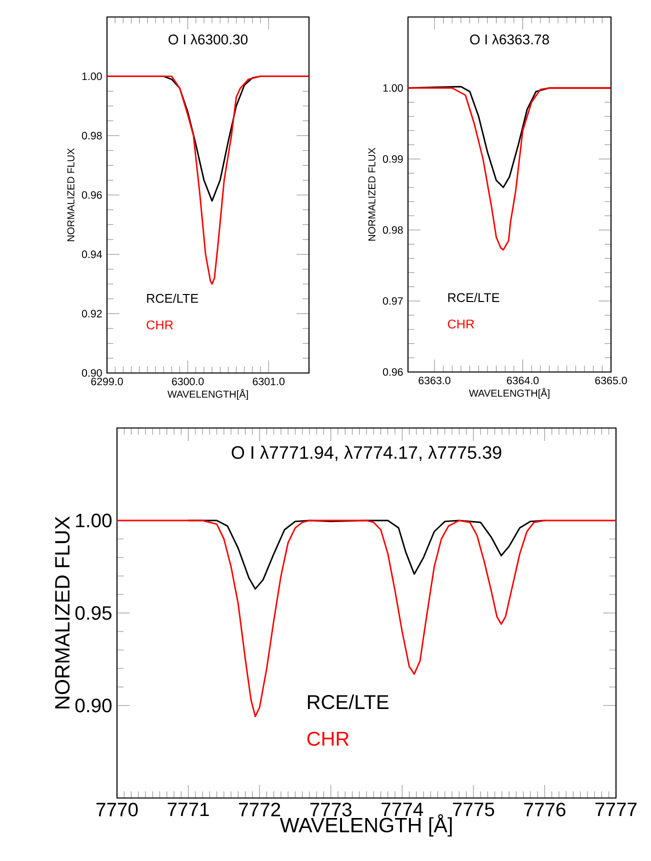  Describe the element at coordinates (392, 159) in the screenshot. I see `y-tick-label: 0.99` at that location.